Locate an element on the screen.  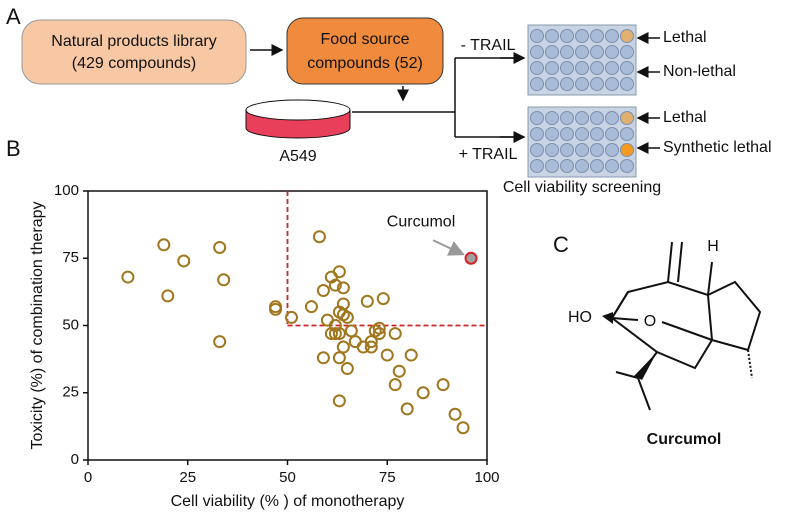
y-axis-label: Toxicity (%) of combination therapy is located at coordinates (37, 325).